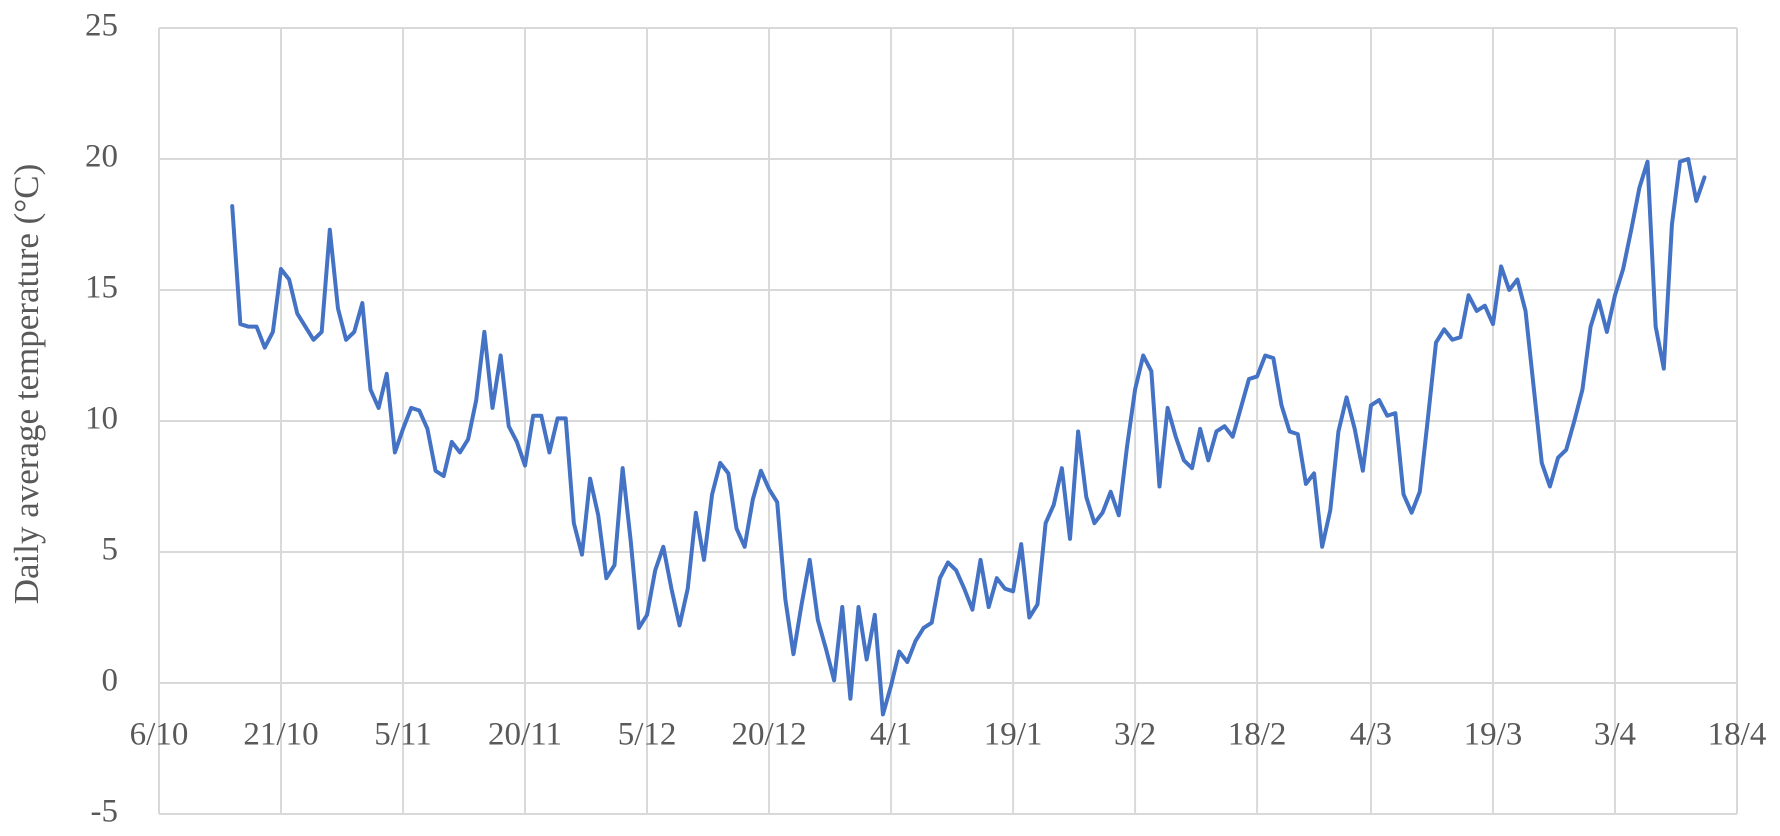  What do you see at coordinates (101, 288) in the screenshot?
I see `y-tick-label: 15` at bounding box center [101, 288].